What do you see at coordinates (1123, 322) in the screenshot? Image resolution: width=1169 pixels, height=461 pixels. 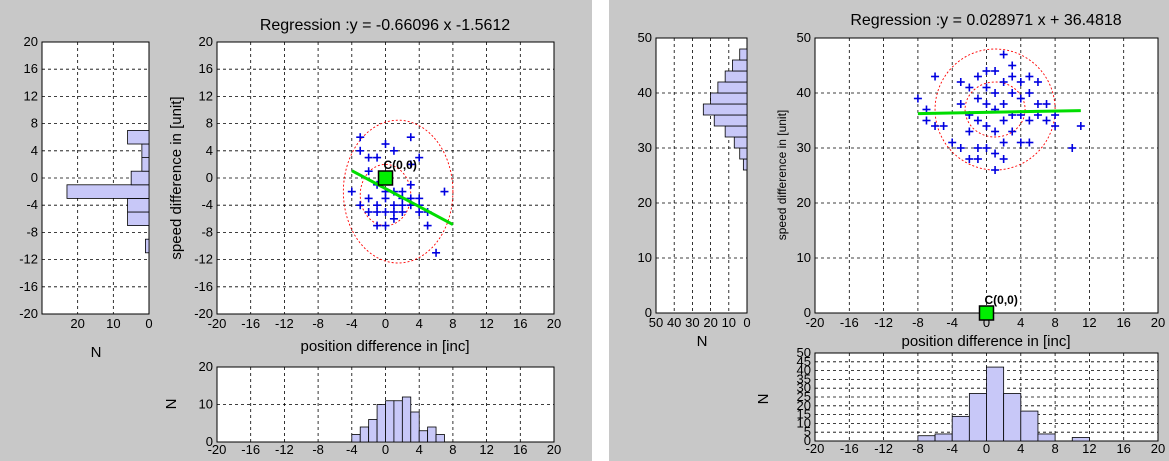 I see `right-scatter-x-tick-label: 16` at bounding box center [1123, 322].